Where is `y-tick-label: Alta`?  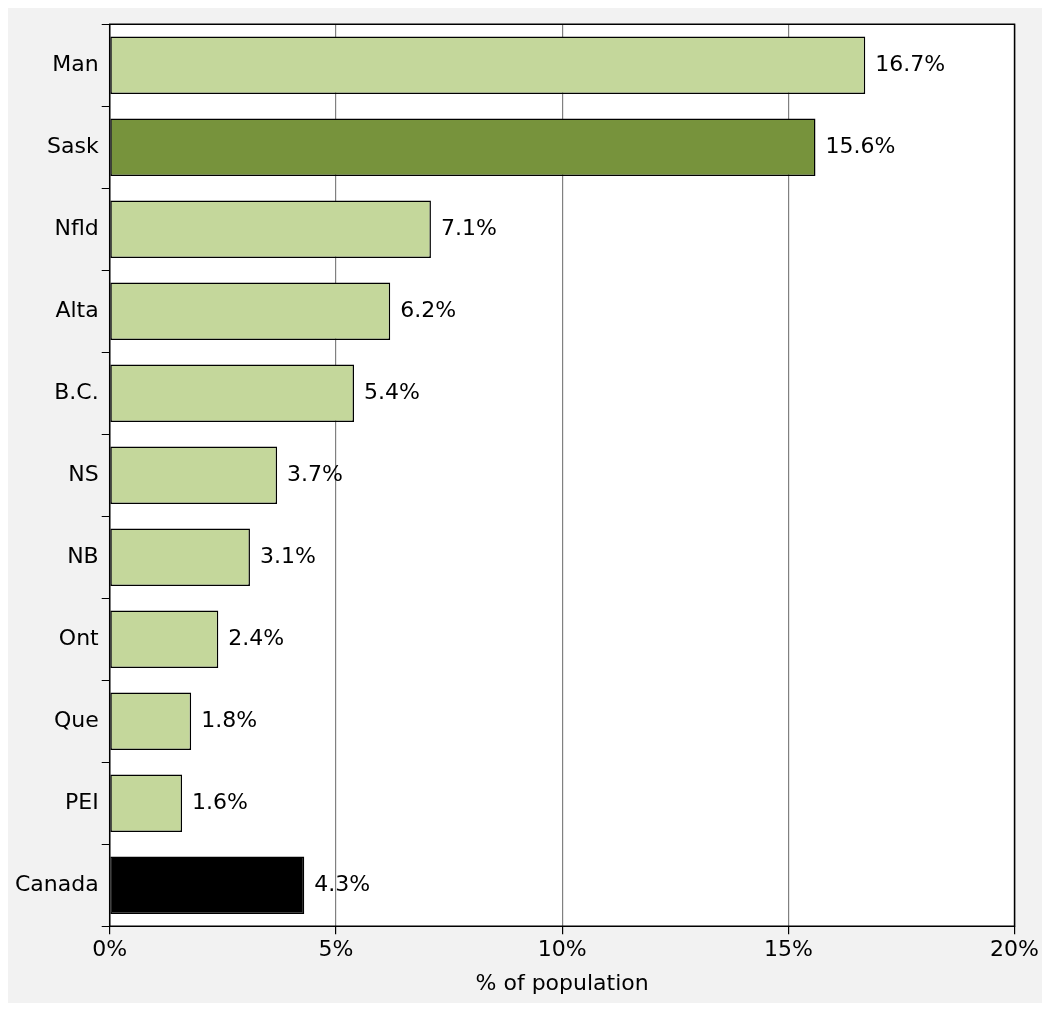
y-tick-label: Alta is located at coordinates (77, 309).